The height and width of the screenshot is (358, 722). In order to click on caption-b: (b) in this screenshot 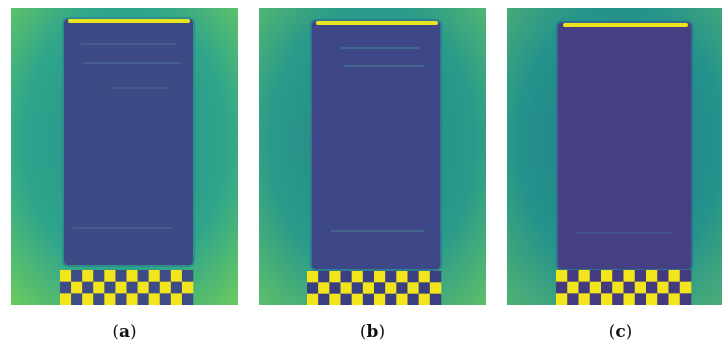, I will do `click(372, 332)`.